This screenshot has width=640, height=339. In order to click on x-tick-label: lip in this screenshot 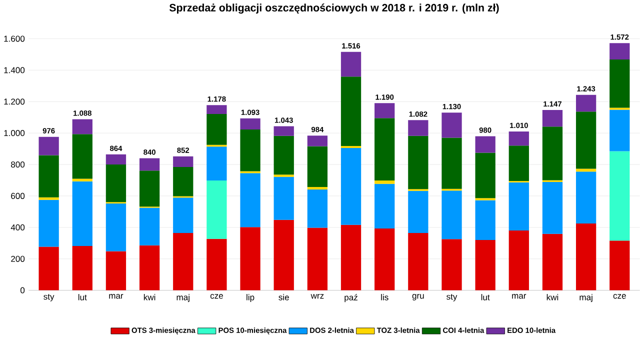, I will do `click(250, 298)`.